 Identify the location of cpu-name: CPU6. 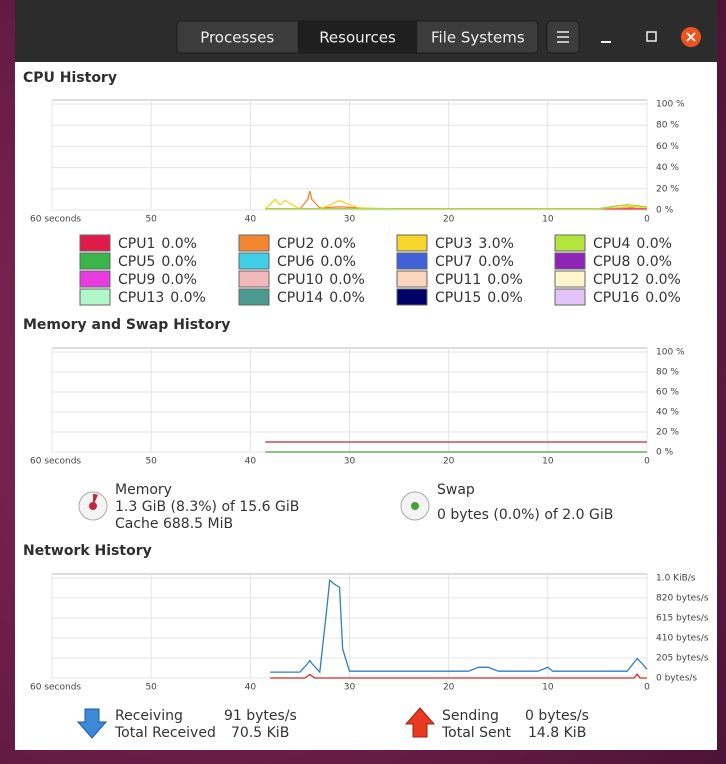
(295, 262).